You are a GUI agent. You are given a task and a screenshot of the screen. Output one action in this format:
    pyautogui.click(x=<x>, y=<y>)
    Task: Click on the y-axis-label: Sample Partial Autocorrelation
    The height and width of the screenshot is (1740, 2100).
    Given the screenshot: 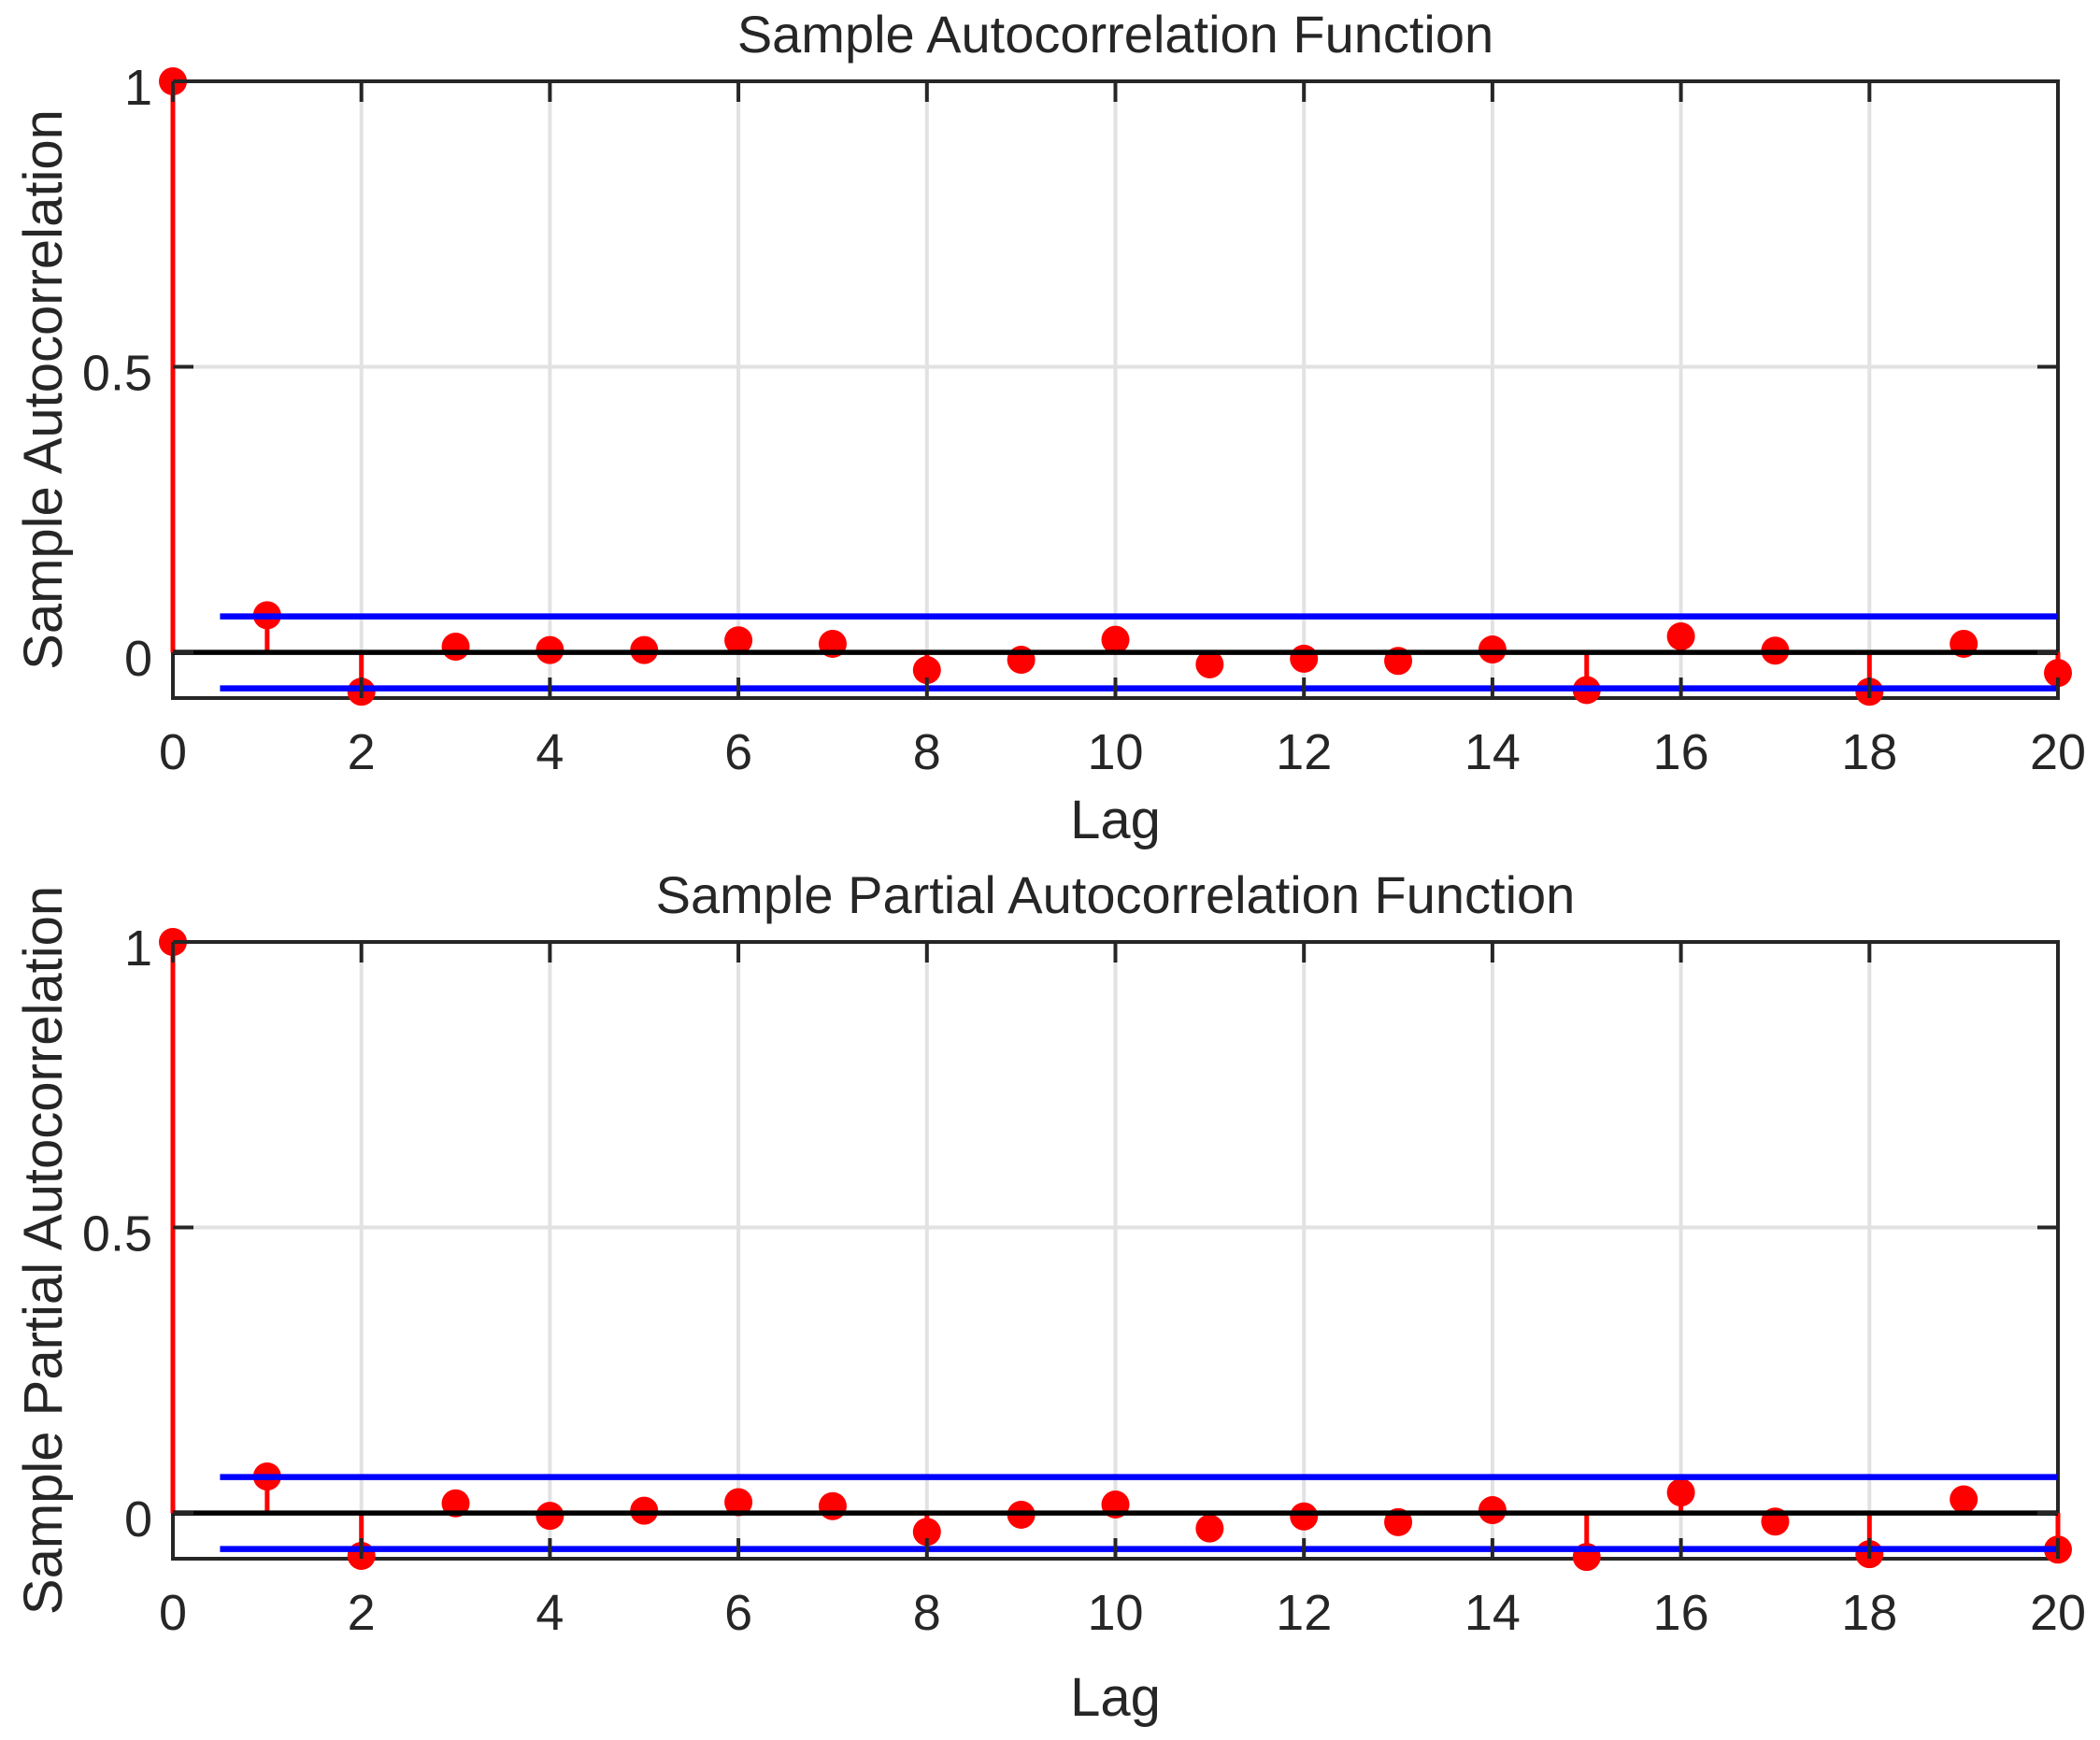 What is the action you would take?
    pyautogui.click(x=43, y=1250)
    